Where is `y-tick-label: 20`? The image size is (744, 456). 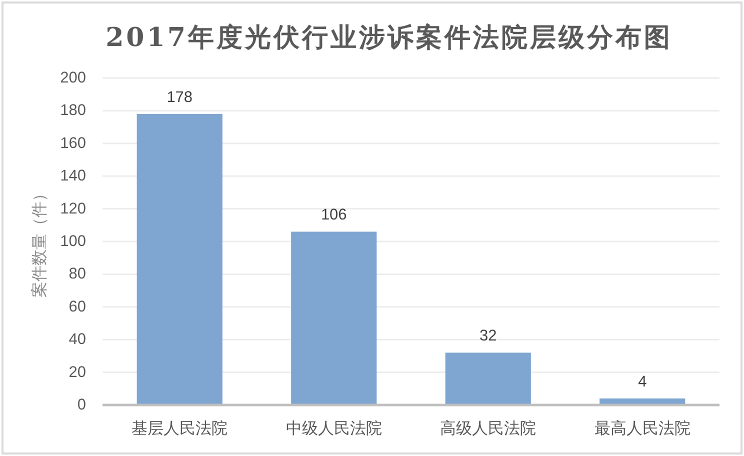
y-tick-label: 20 is located at coordinates (77, 372).